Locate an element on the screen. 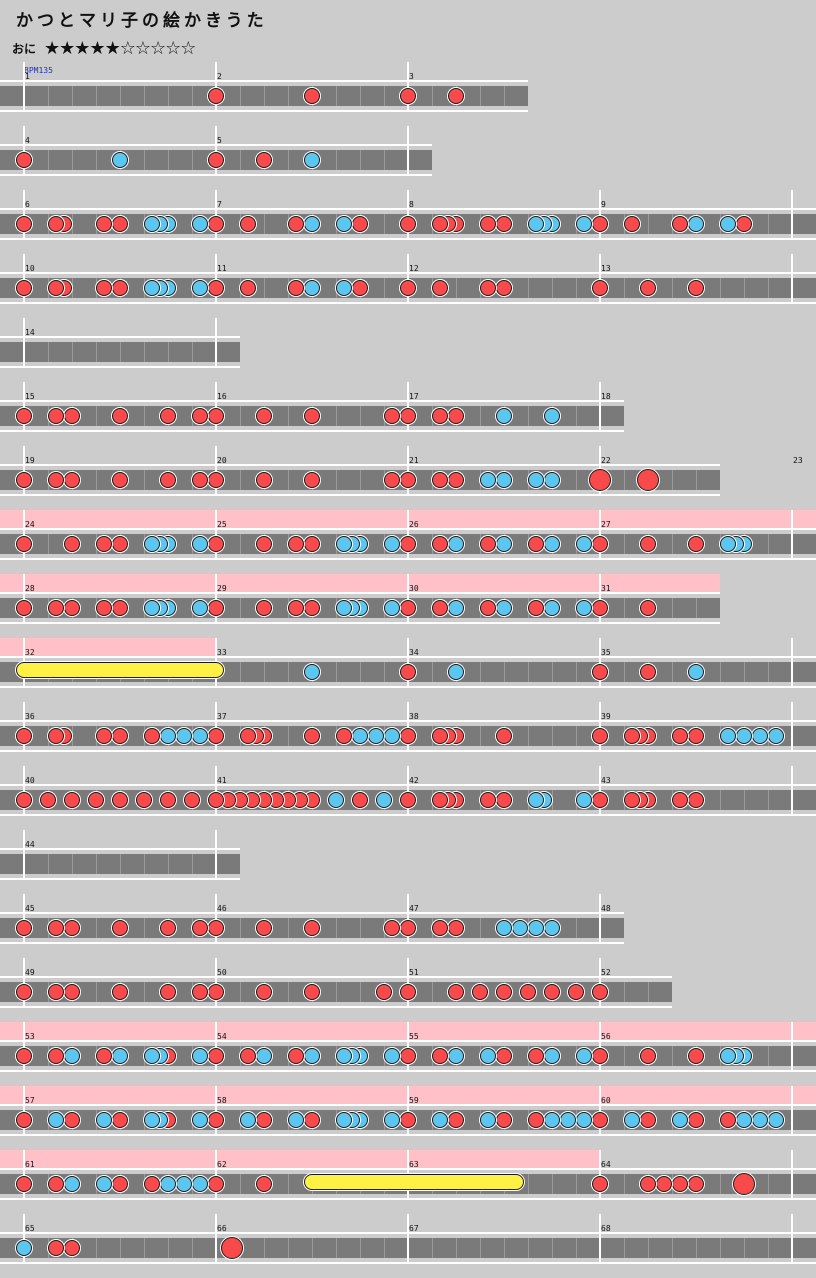  measure-number: 46 is located at coordinates (222, 908).